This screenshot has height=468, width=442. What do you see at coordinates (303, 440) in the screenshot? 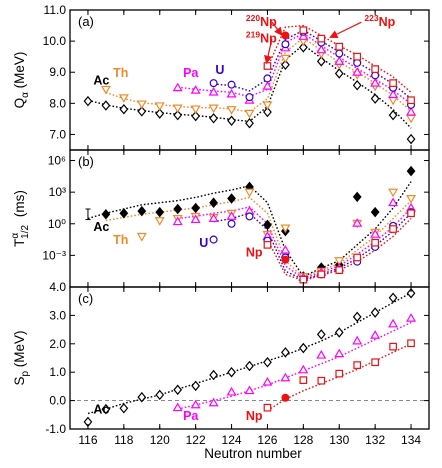
I see `x-tick-label: 128` at bounding box center [303, 440].